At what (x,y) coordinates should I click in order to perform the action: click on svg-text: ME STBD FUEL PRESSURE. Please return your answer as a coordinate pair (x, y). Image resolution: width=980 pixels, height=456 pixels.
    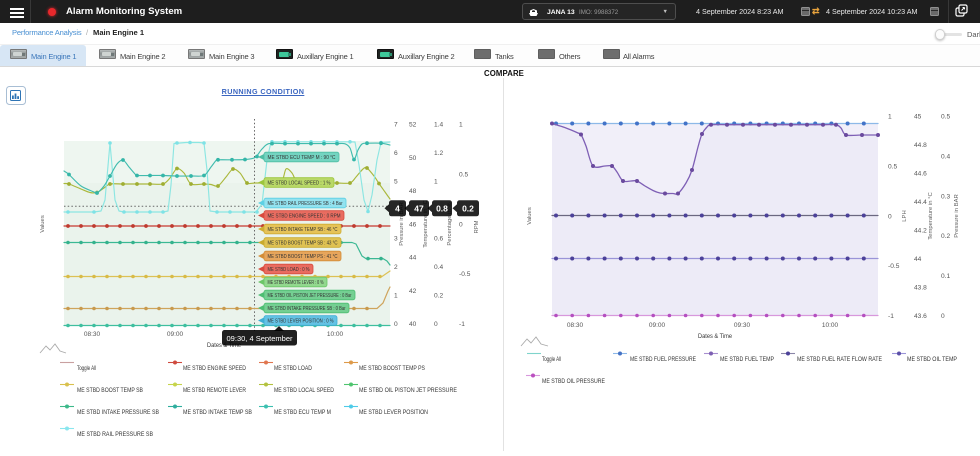
    Looking at the image, I should click on (663, 360).